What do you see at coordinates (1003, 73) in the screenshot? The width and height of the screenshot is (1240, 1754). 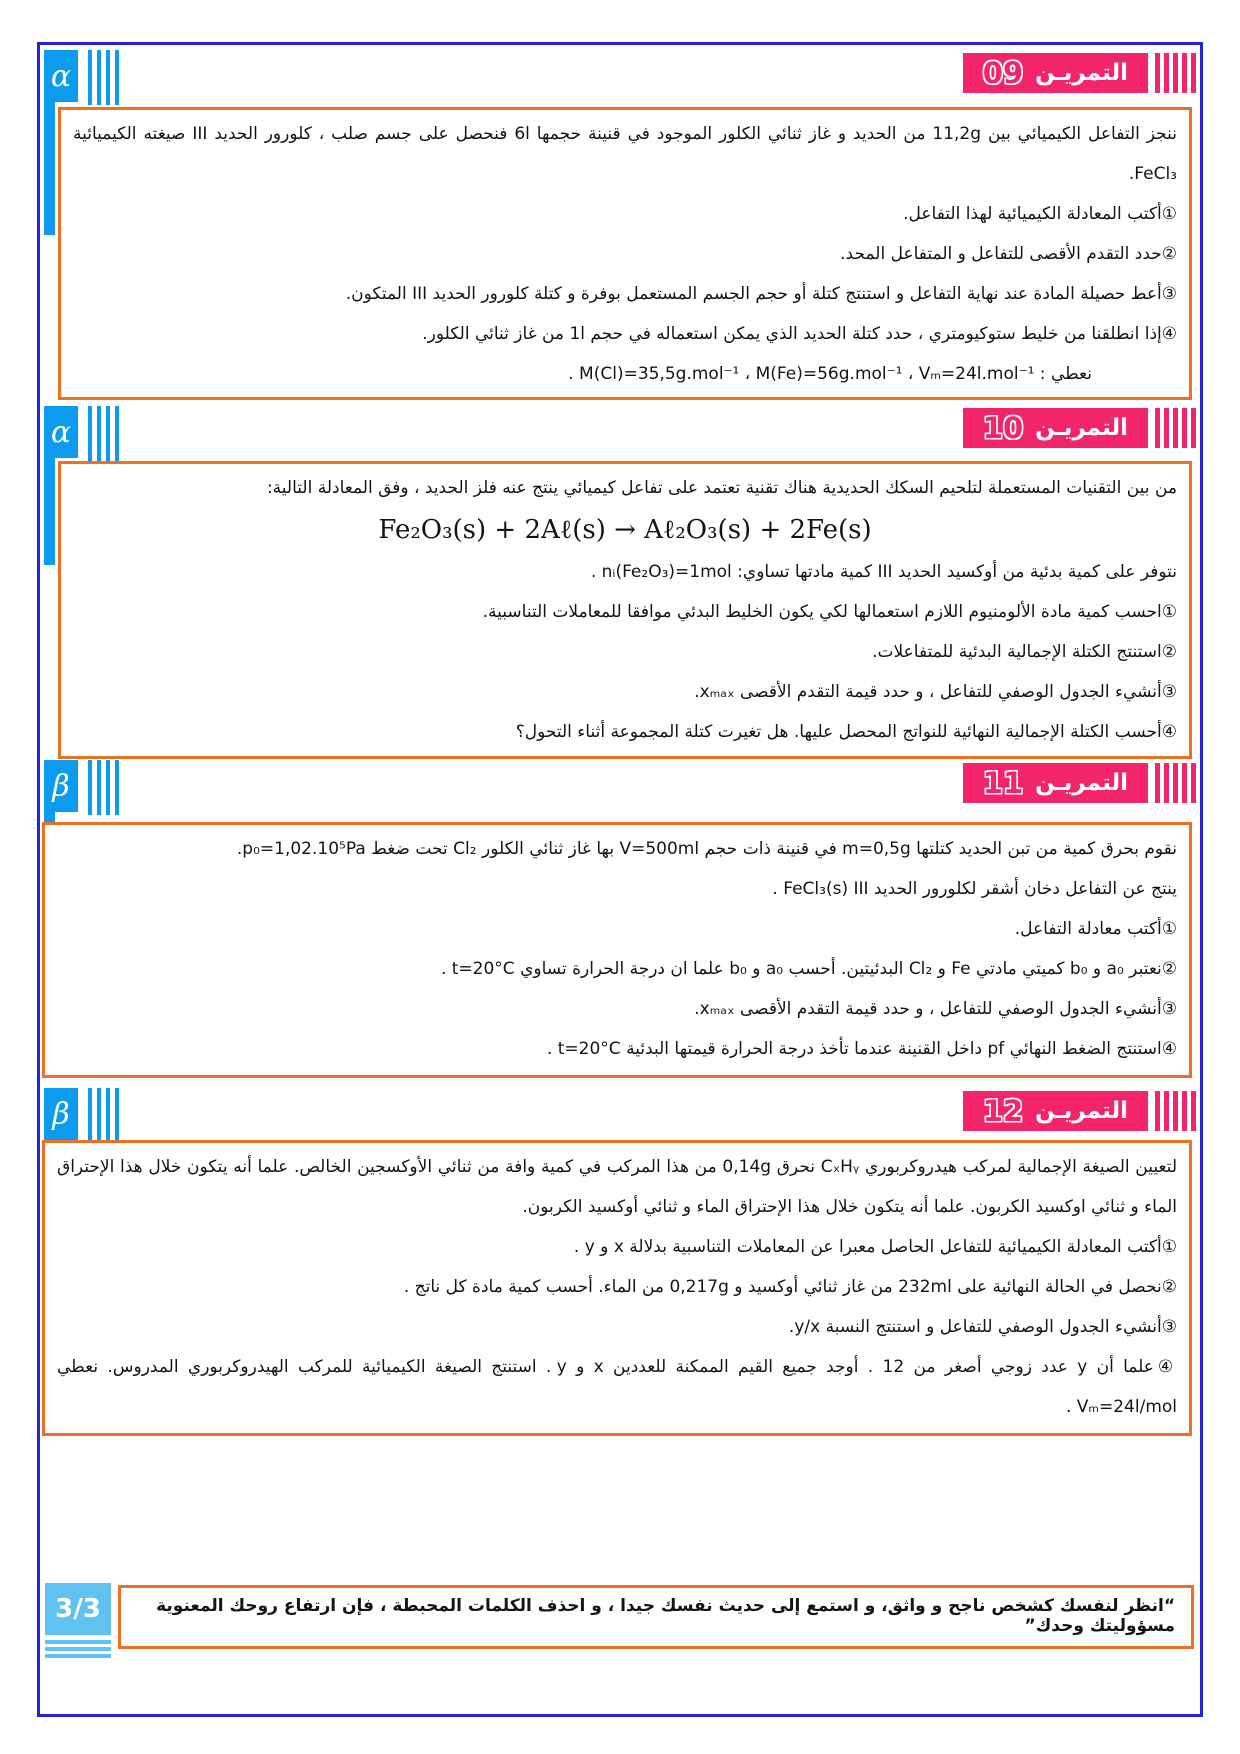 I see `exercise-09-number: 09` at bounding box center [1003, 73].